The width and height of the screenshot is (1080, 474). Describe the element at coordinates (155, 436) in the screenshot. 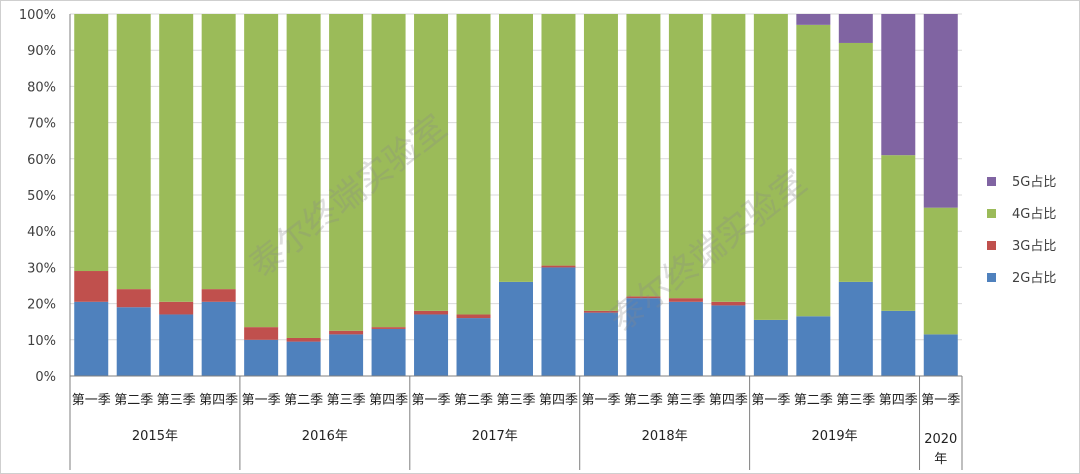

I see `year-group-label: 2015年` at that location.